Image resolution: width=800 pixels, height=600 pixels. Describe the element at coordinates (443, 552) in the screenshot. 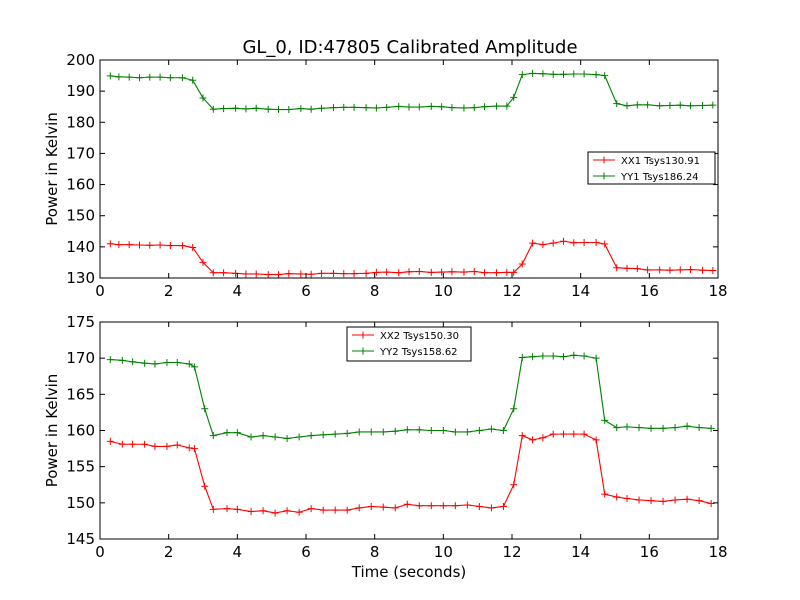

I see `x-tick-label: 10` at that location.